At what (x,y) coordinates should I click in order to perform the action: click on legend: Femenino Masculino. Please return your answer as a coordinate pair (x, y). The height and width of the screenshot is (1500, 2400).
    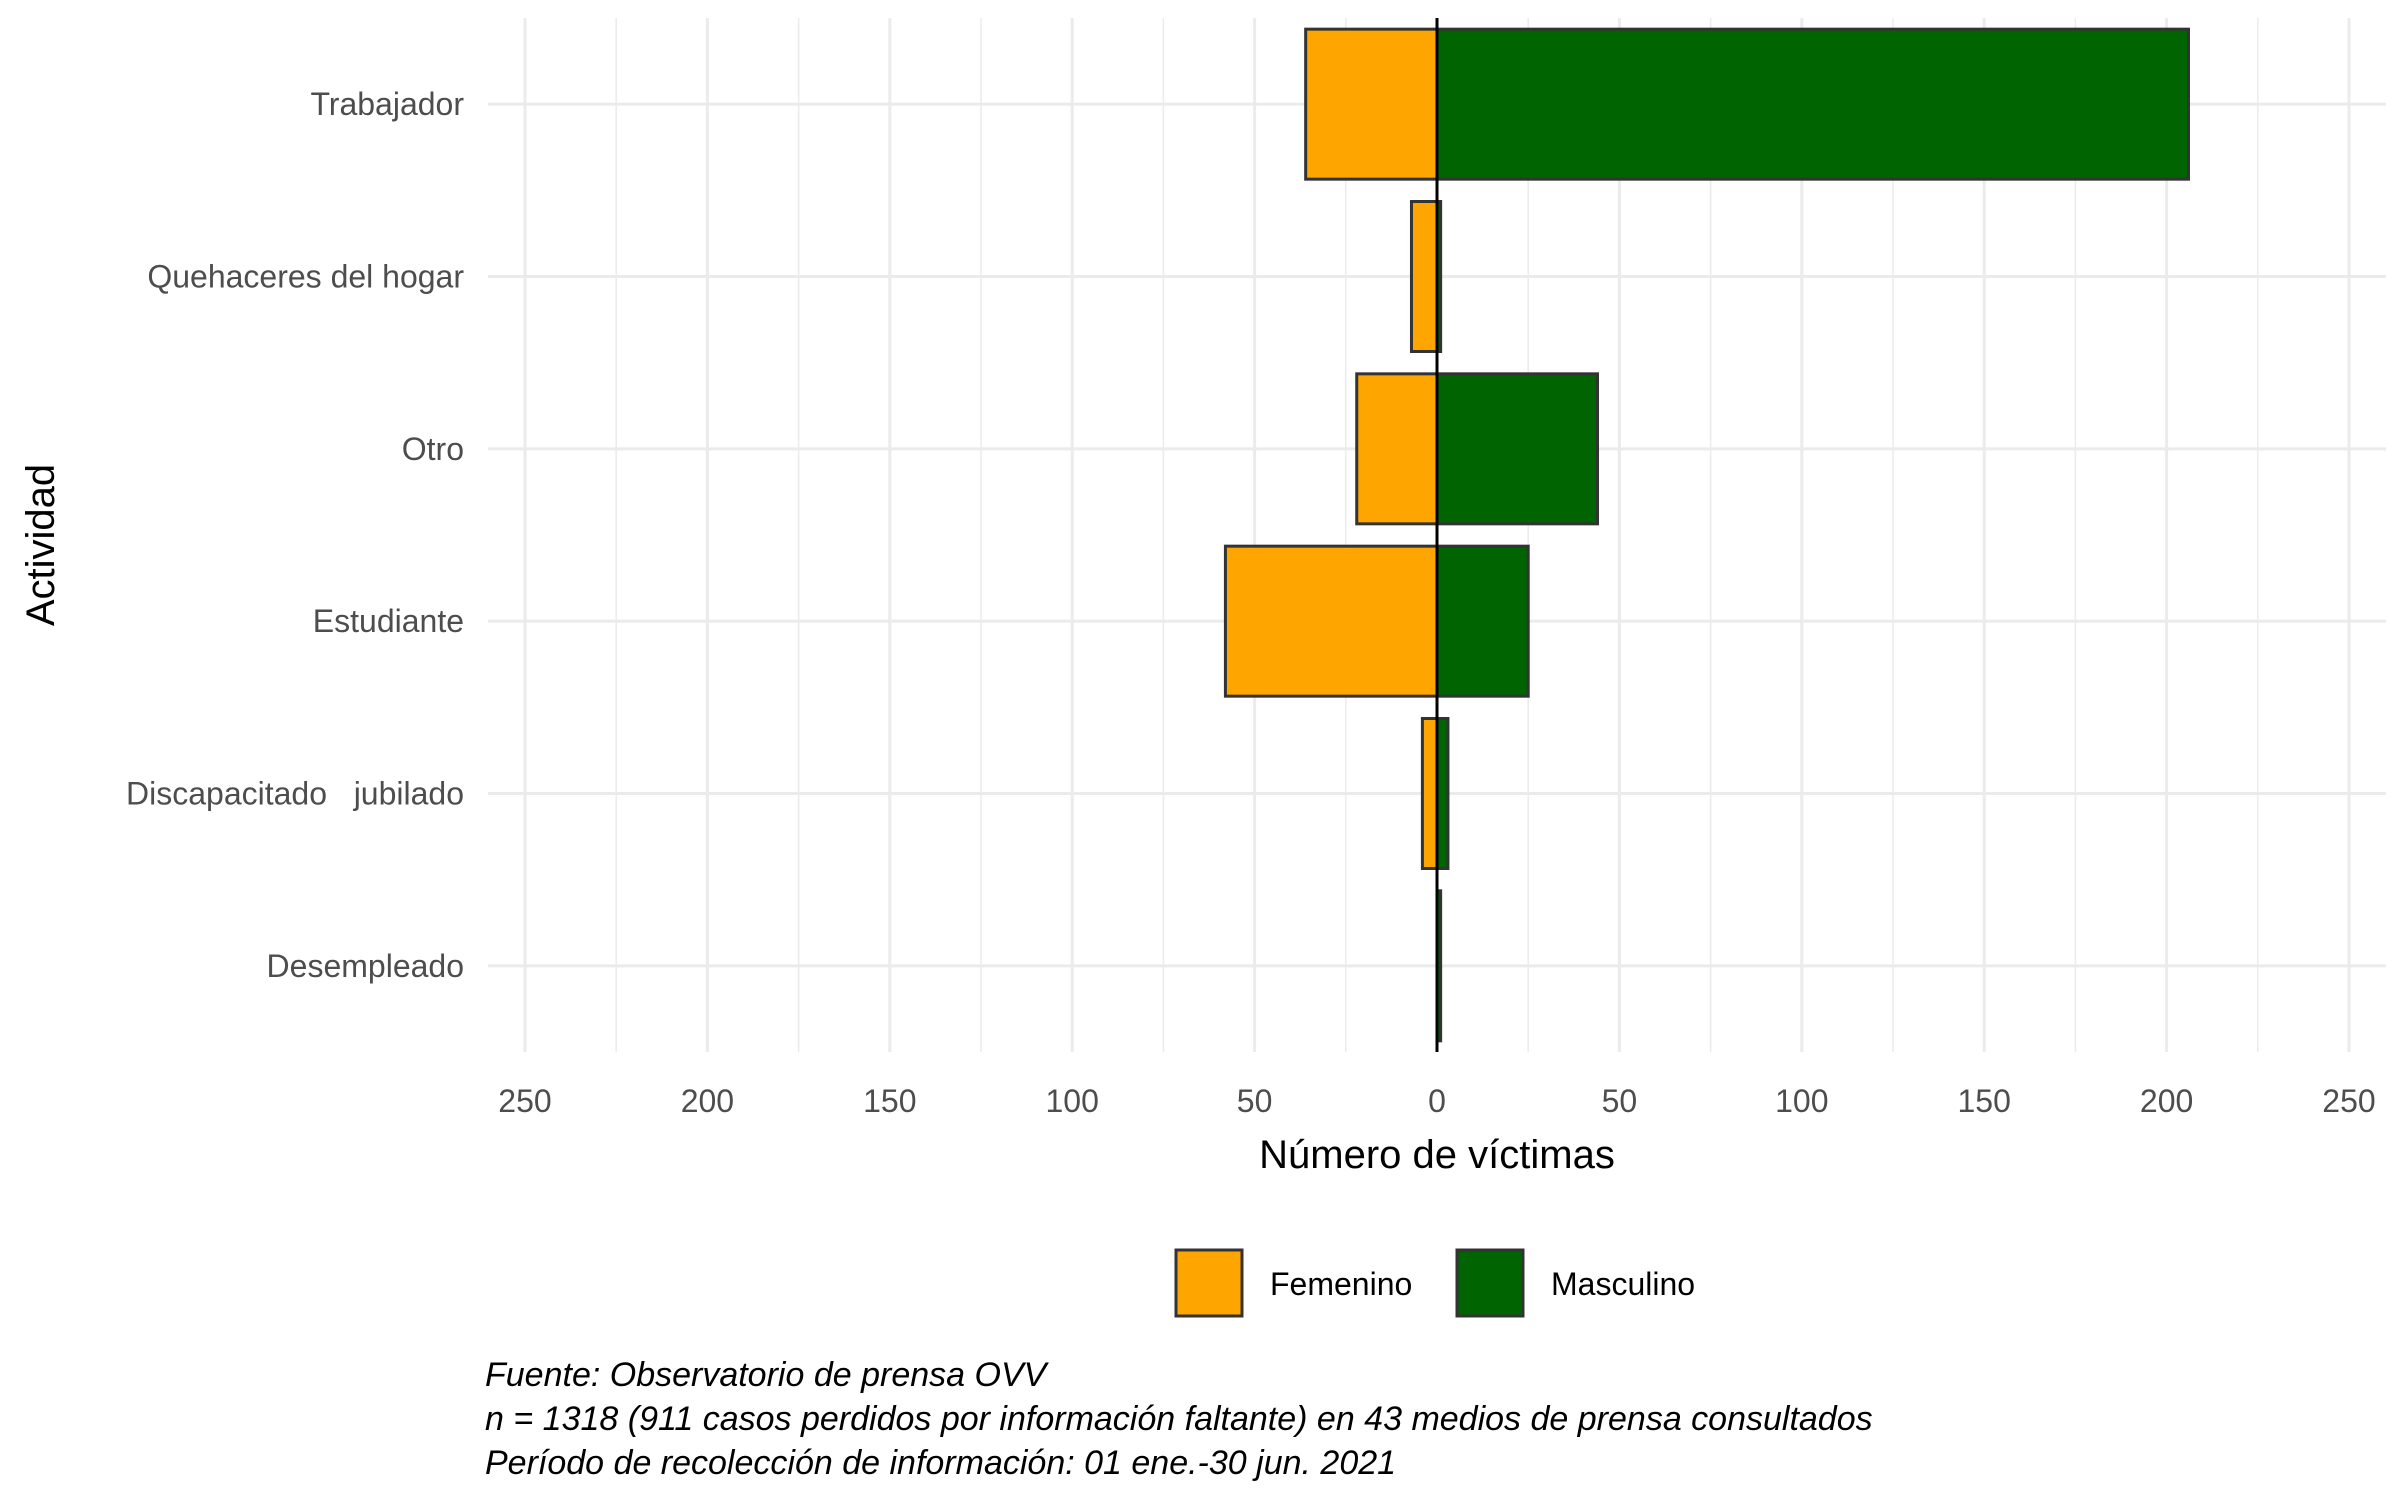
    Looking at the image, I should click on (1434, 1283).